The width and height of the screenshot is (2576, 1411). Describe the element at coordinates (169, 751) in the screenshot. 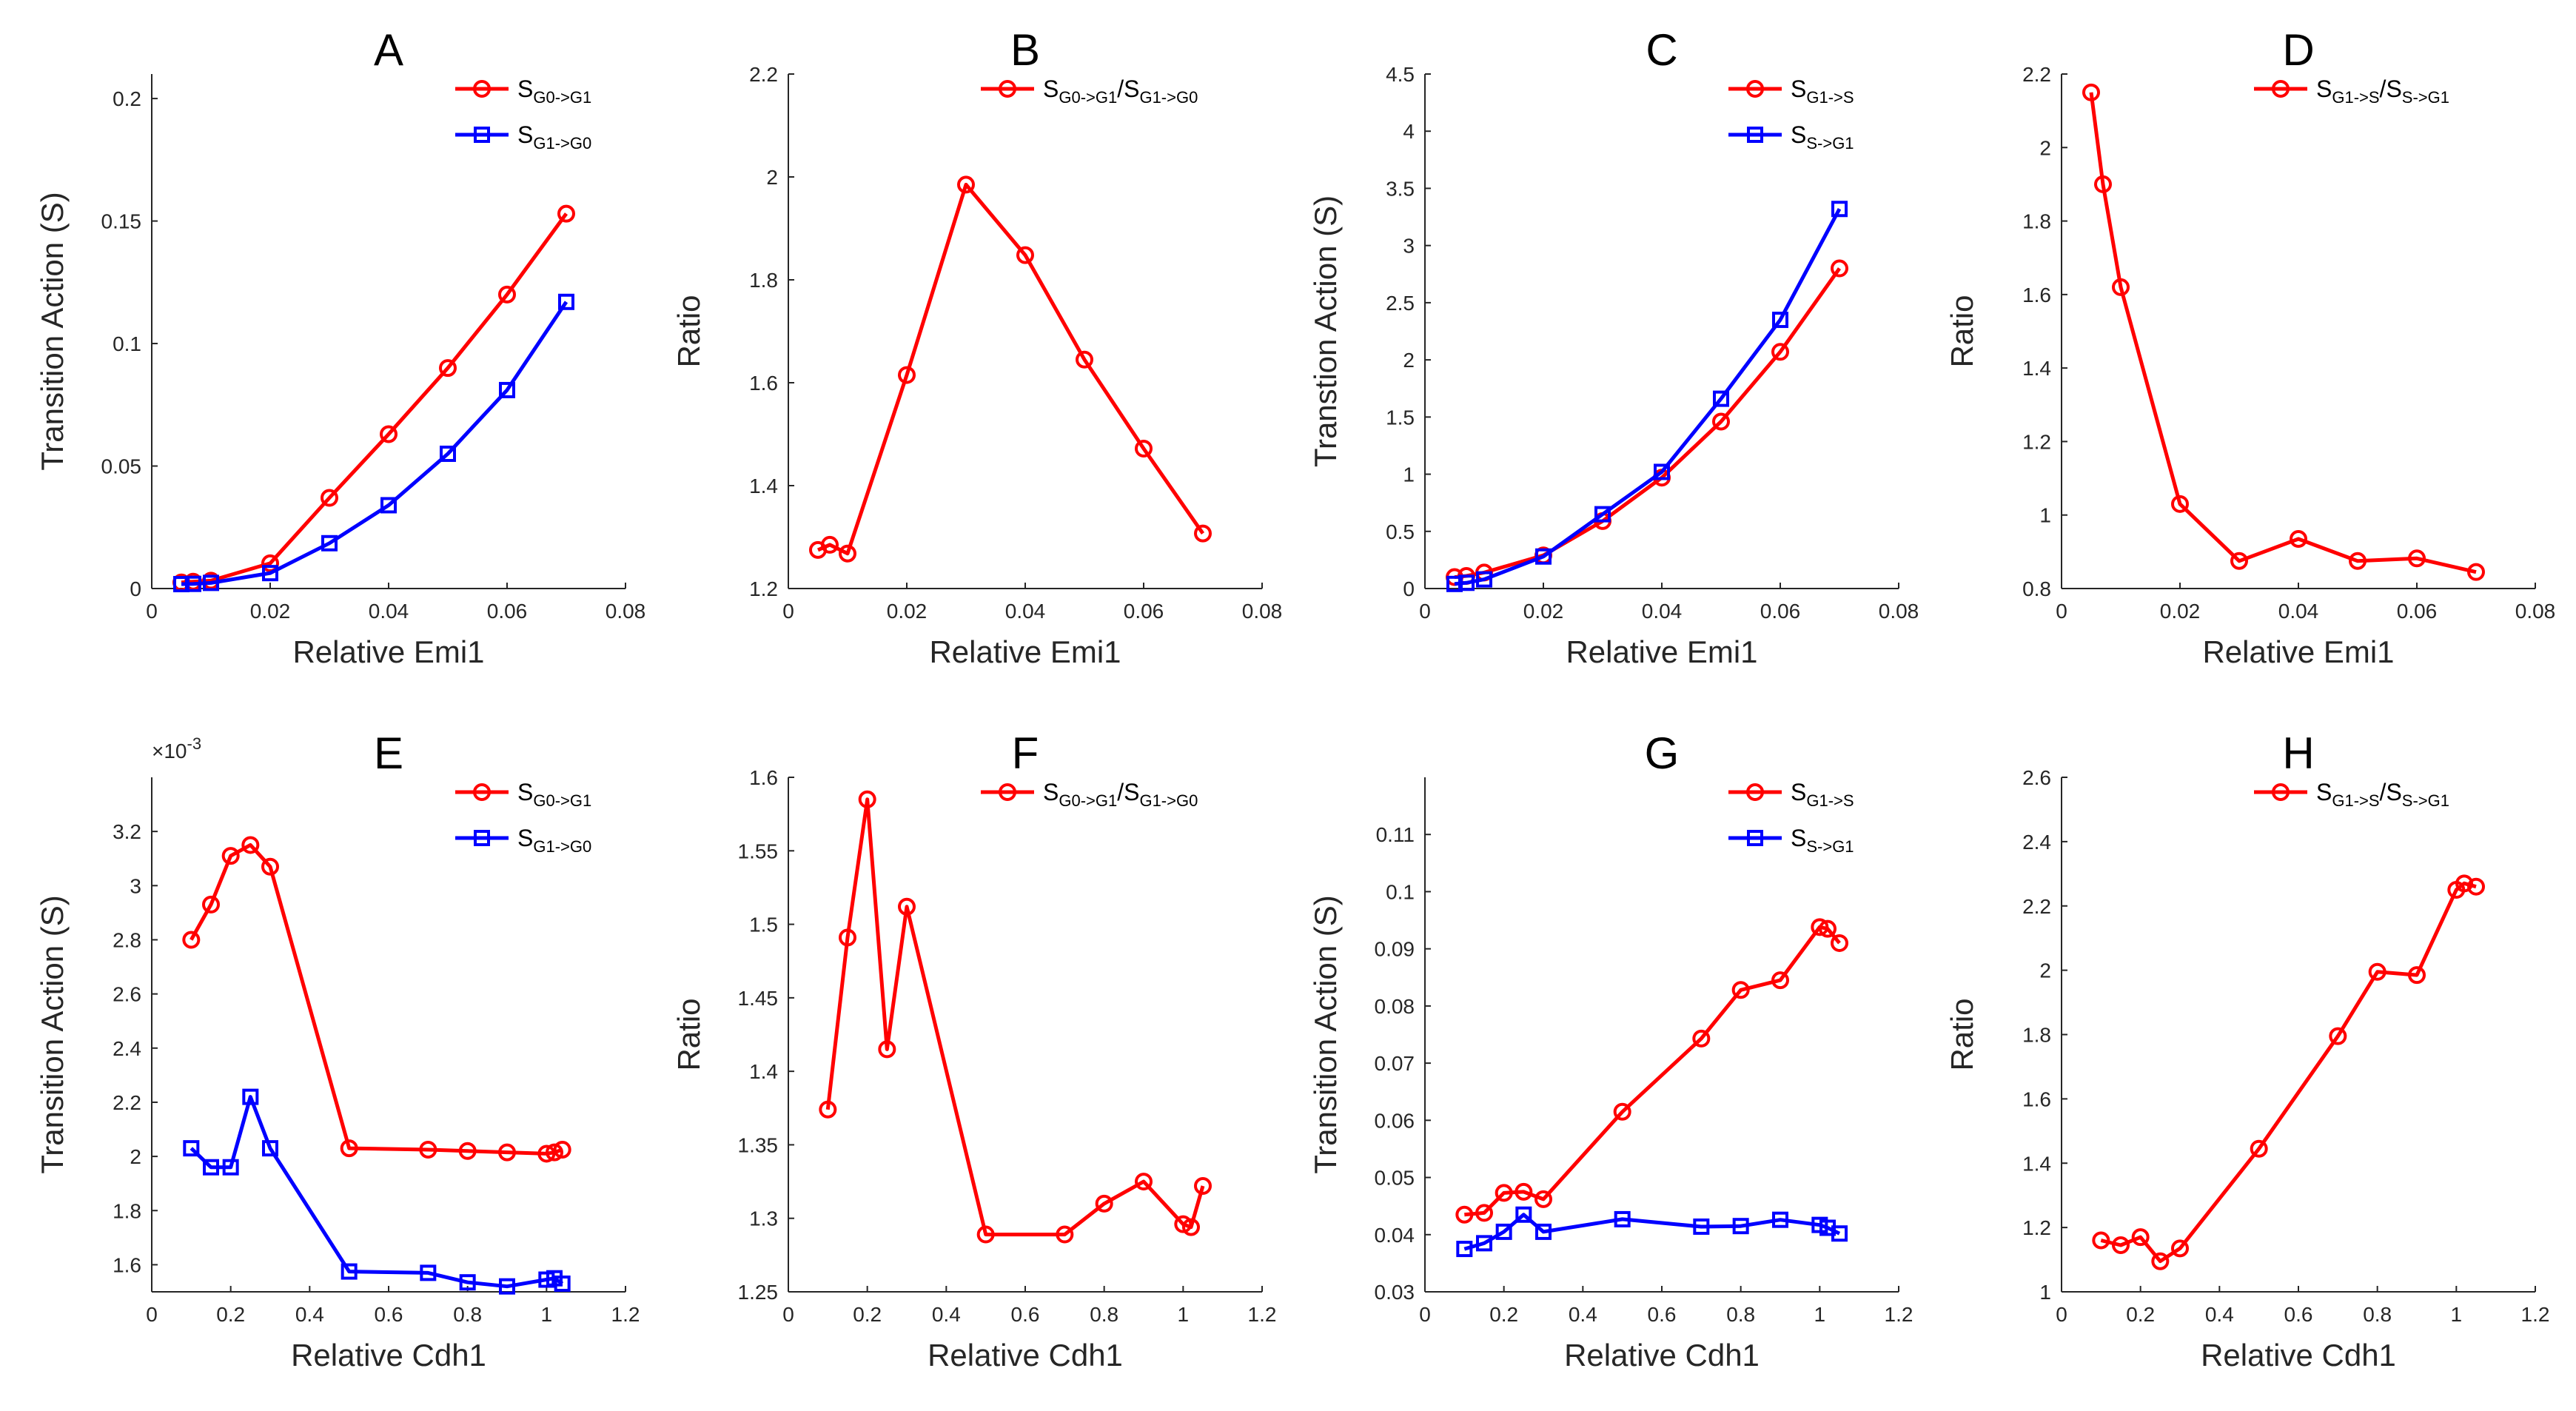

I see `y-exponent-base: ×10` at that location.